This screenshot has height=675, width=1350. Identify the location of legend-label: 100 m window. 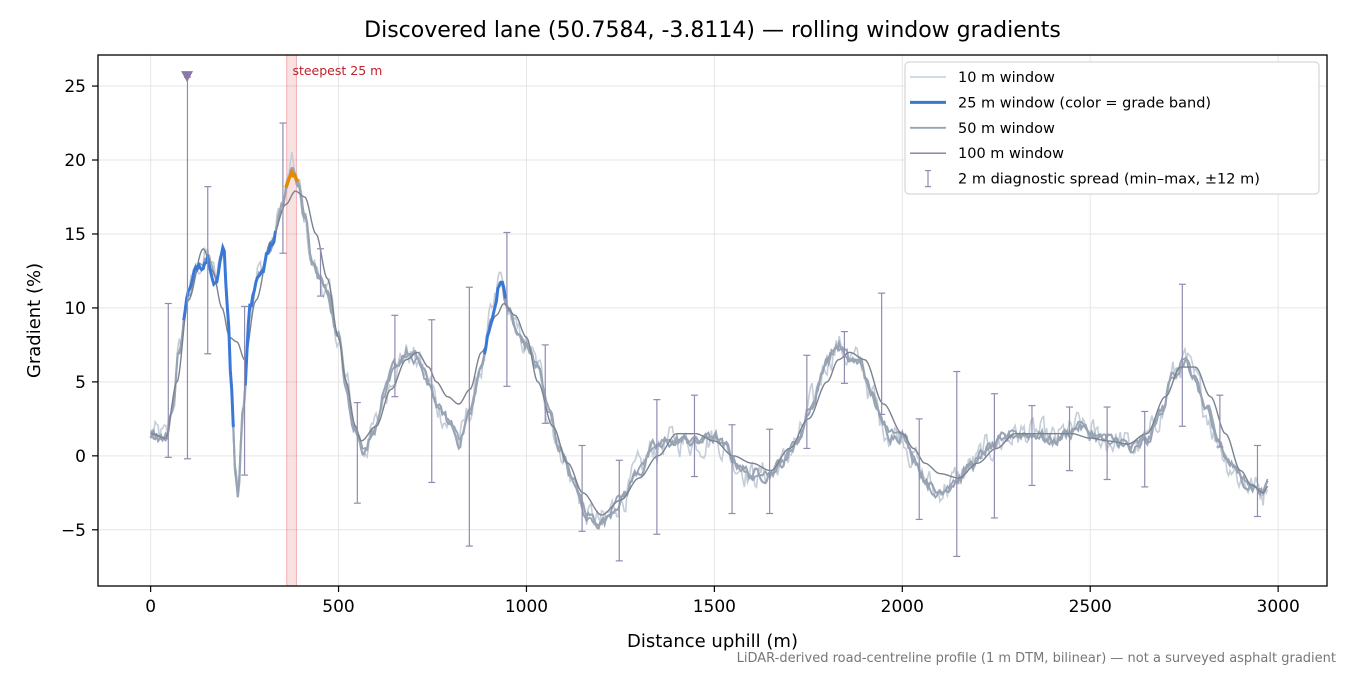
(1011, 154).